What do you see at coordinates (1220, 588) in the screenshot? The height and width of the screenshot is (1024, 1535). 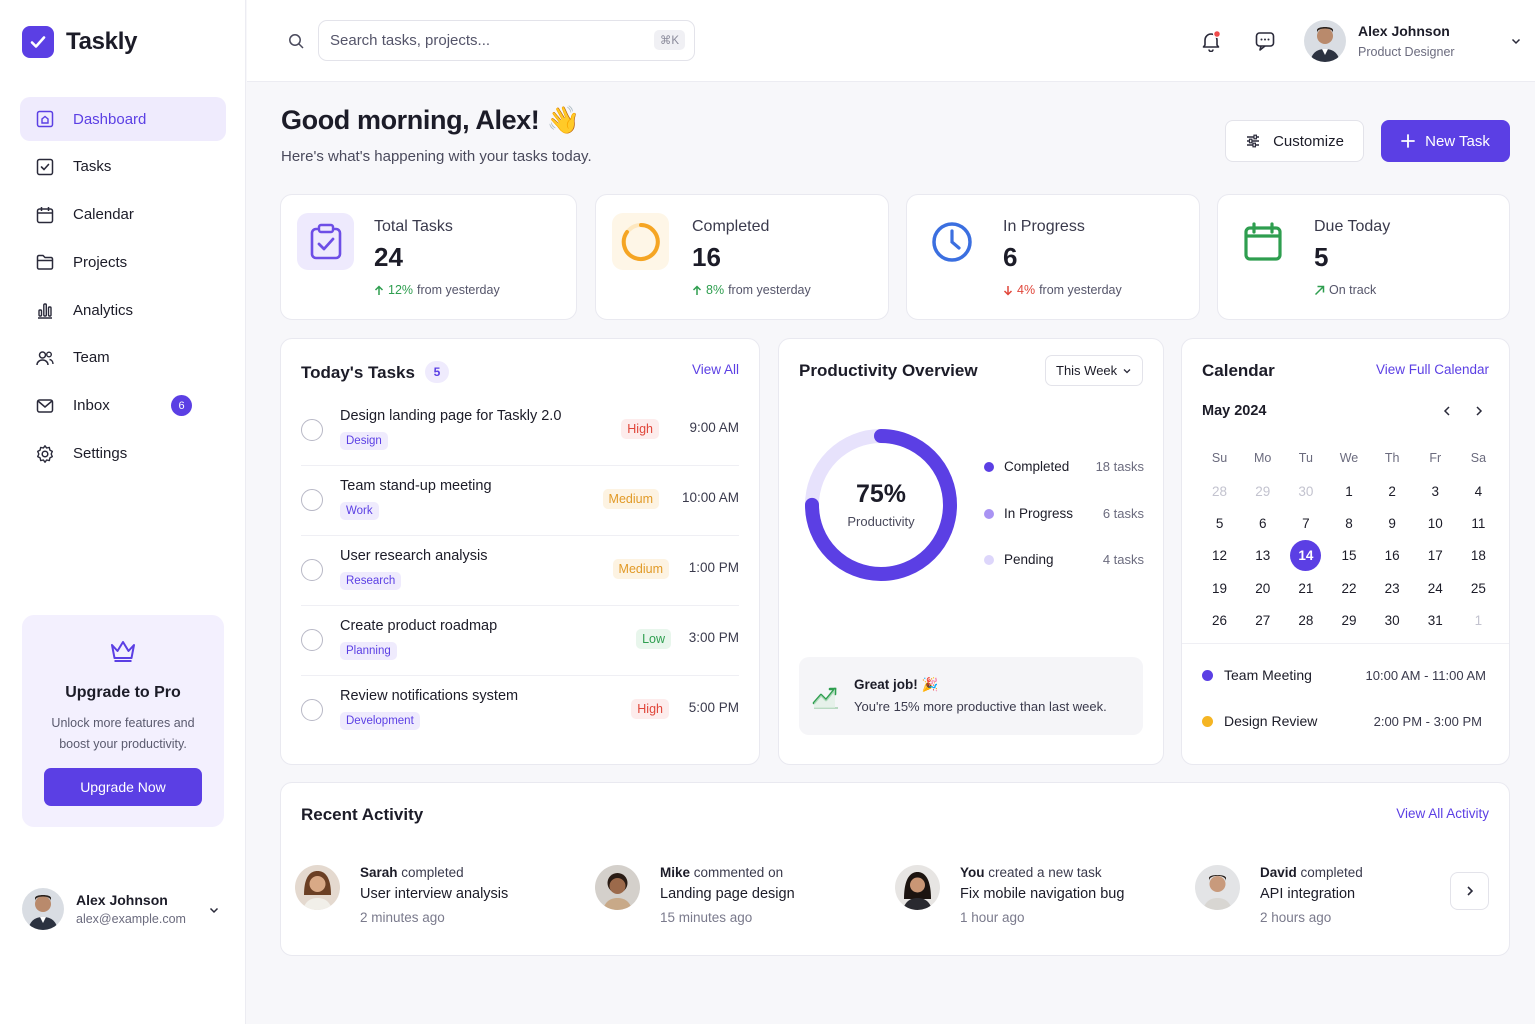 I see `calendar-day: 19` at bounding box center [1220, 588].